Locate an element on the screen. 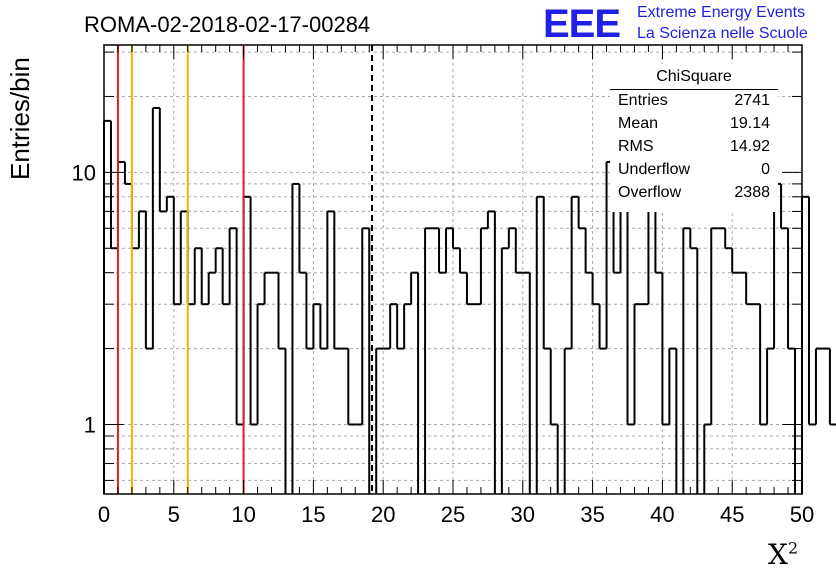 This screenshot has width=836, height=572. stats-row-mean: Mean 19.14 is located at coordinates (694, 126).